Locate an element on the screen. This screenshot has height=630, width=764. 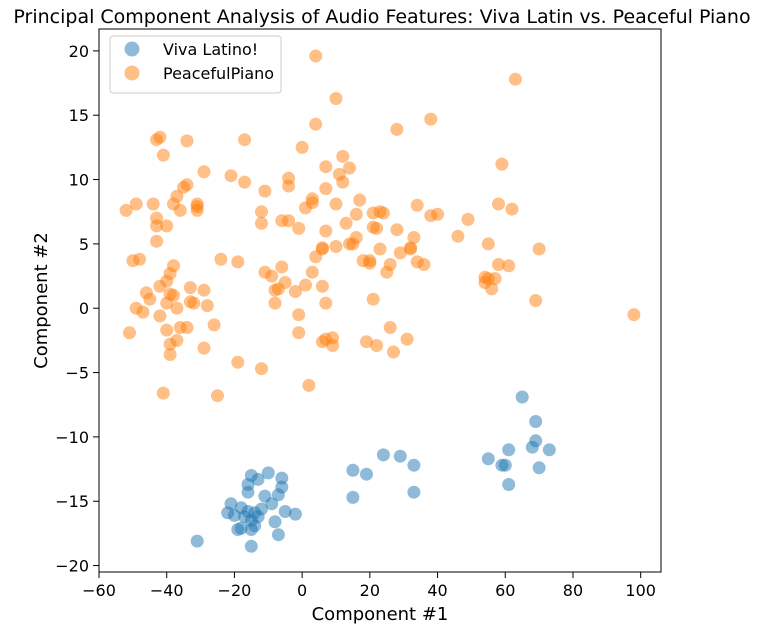
x-tick-label: 20 is located at coordinates (370, 590).